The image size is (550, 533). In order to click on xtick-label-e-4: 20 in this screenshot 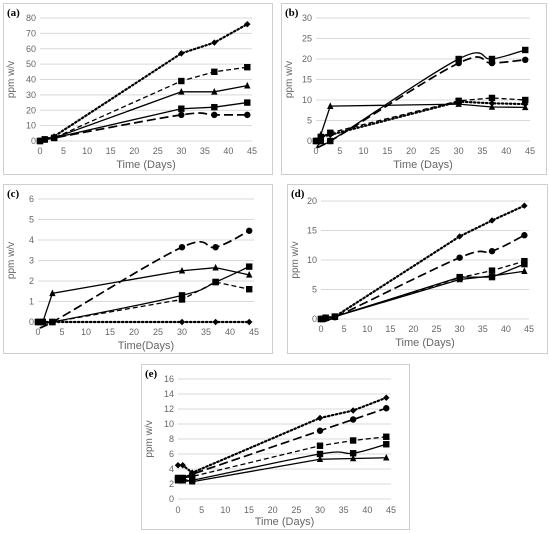, I will do `click(273, 510)`.